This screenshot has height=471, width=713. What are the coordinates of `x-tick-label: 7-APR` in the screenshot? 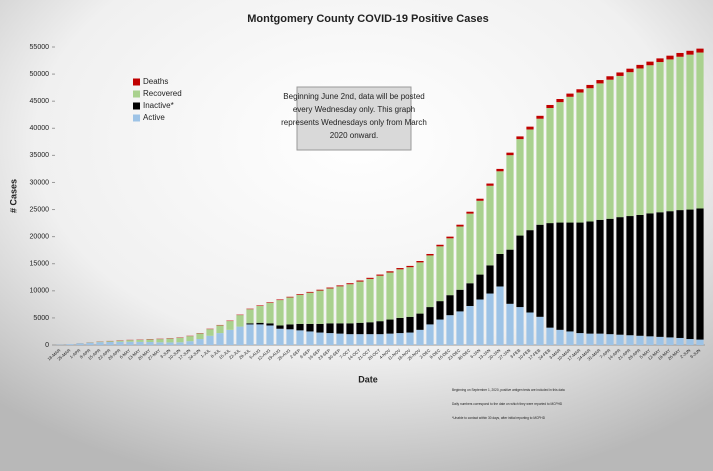 It's located at (605, 354).